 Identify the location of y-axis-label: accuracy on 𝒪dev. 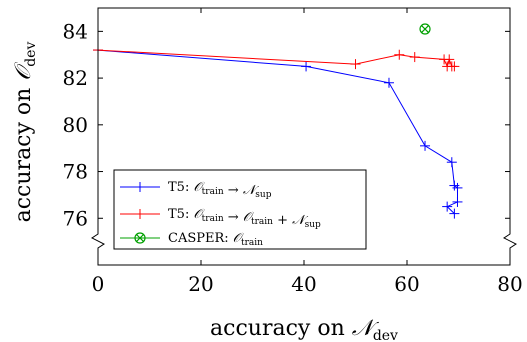
(25, 132).